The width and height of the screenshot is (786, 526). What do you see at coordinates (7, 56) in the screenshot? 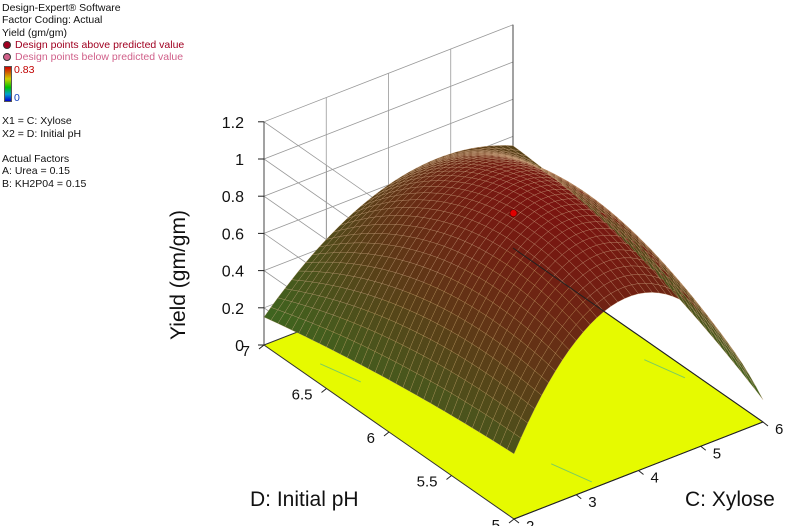
I see `below-point-icon` at bounding box center [7, 56].